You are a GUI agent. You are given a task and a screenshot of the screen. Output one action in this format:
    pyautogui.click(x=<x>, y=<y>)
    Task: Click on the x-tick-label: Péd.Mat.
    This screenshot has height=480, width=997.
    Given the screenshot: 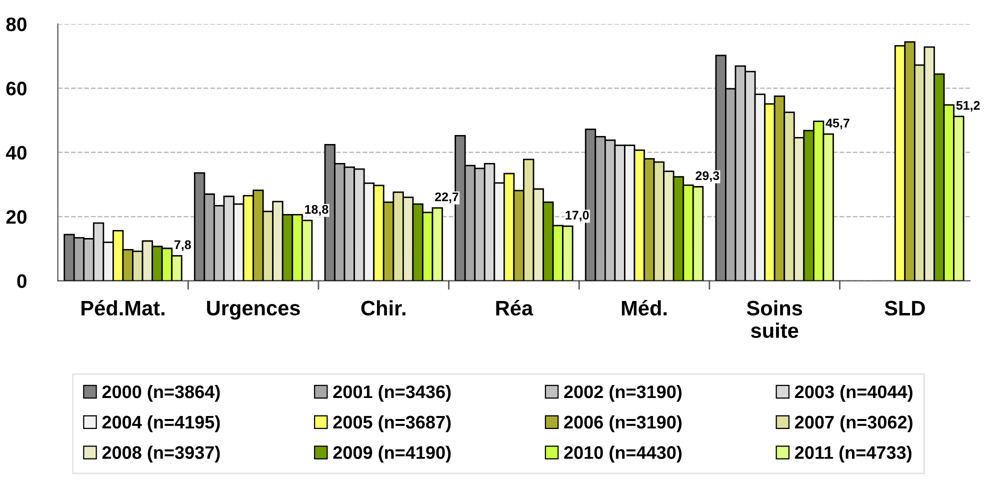 What is the action you would take?
    pyautogui.click(x=123, y=308)
    